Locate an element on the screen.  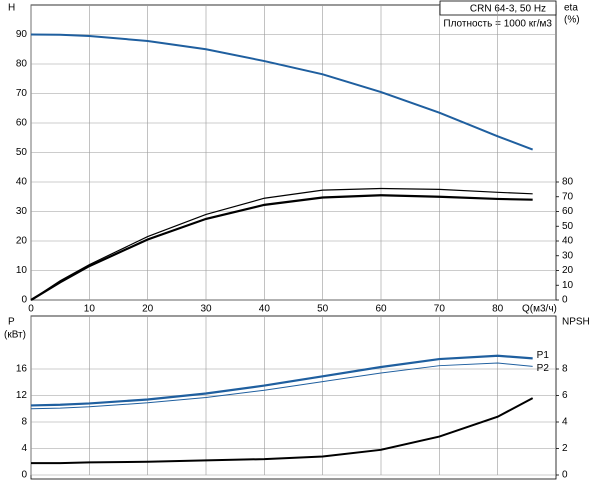
y2-tick-label: 80 is located at coordinates (568, 182).